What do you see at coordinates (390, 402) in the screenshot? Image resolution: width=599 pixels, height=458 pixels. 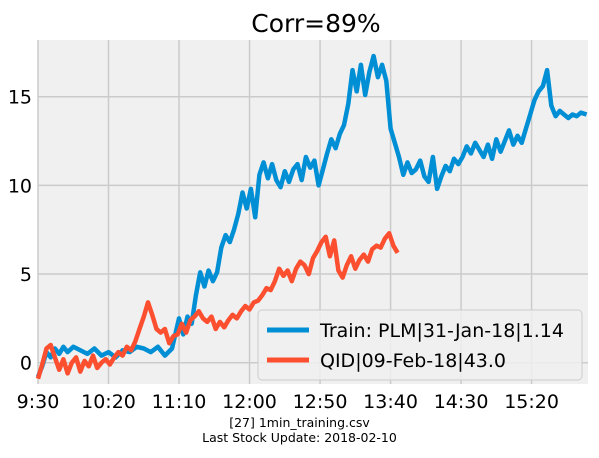 I see `x-tick-label: 13:40` at bounding box center [390, 402].